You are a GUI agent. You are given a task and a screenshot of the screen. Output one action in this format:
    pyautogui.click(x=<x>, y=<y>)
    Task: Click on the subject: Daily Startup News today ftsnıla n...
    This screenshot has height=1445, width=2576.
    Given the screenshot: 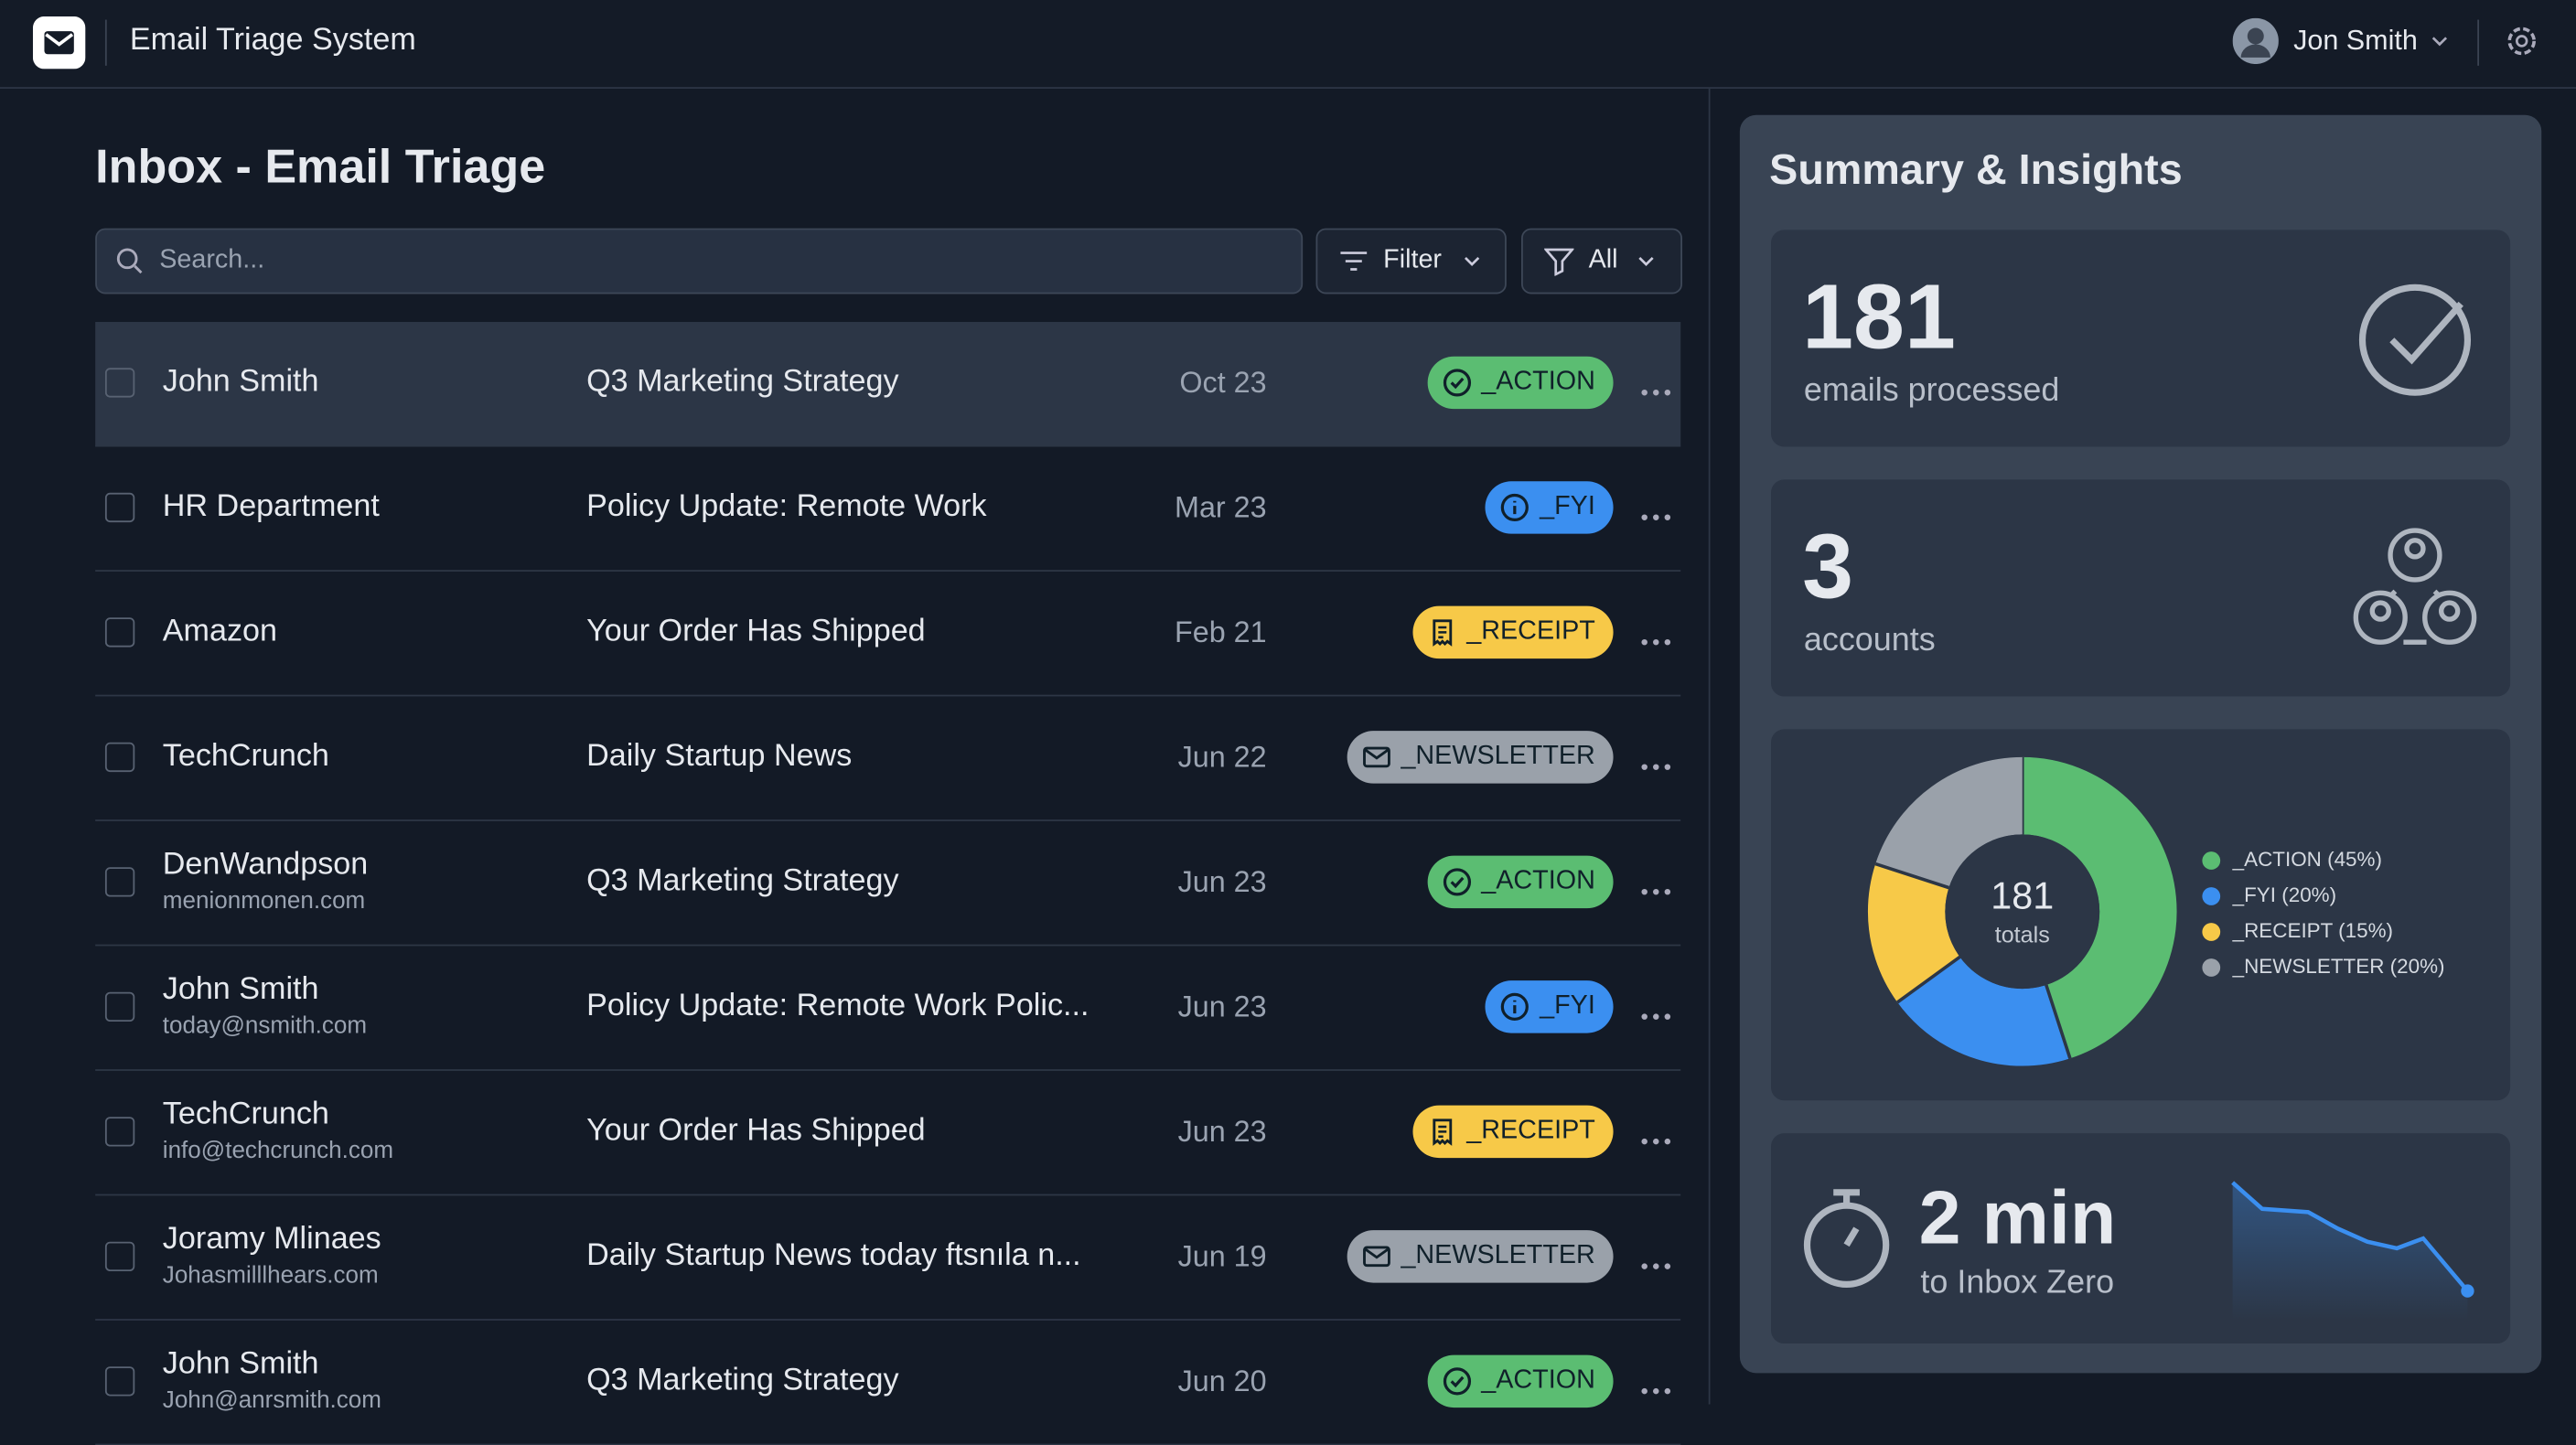 What is the action you would take?
    pyautogui.click(x=833, y=1256)
    